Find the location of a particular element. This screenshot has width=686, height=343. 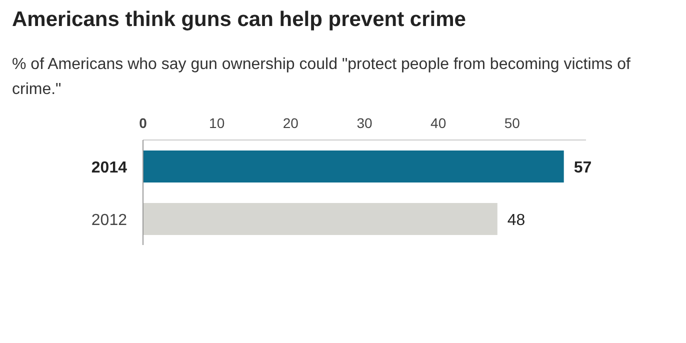

x-tick-label: 10 is located at coordinates (217, 123).